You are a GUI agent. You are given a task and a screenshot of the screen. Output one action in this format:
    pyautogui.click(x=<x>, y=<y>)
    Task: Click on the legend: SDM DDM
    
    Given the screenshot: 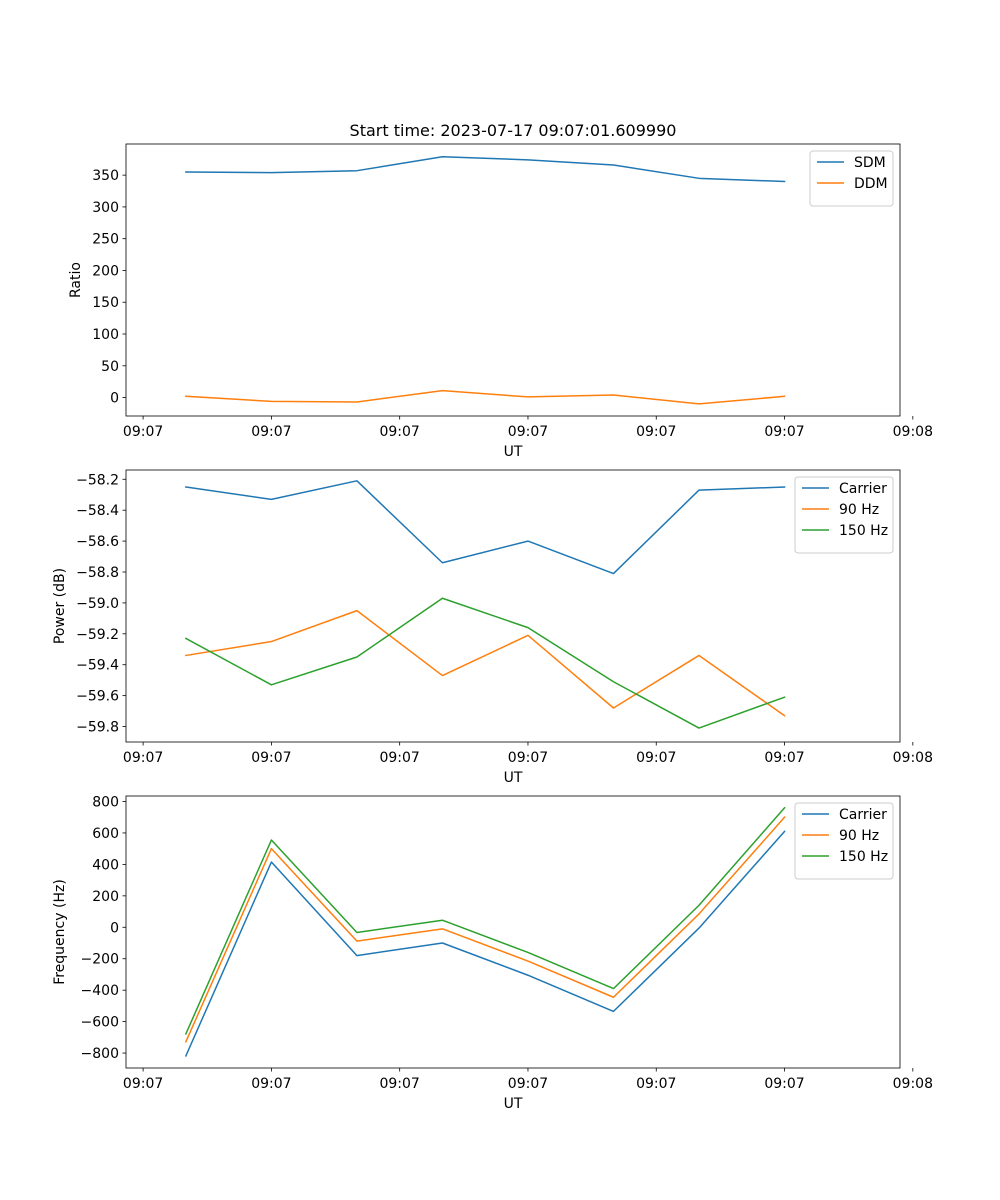 What is the action you would take?
    pyautogui.click(x=851, y=178)
    